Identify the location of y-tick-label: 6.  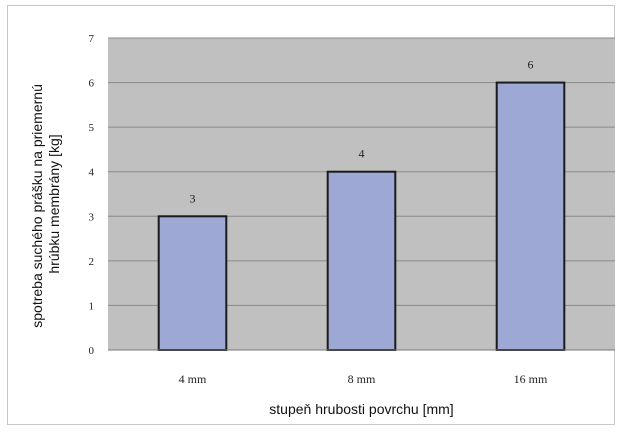
(92, 84).